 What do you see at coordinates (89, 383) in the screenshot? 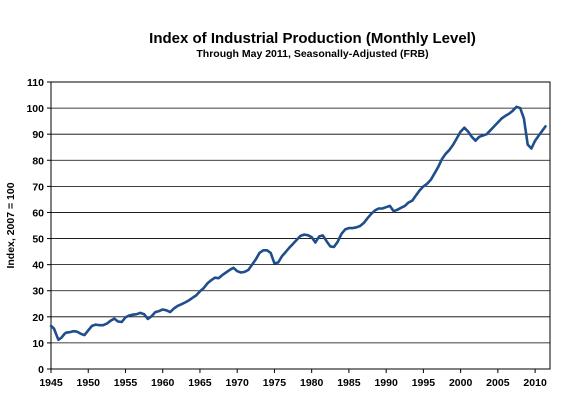
I see `x-tick-label-1950: 1950` at bounding box center [89, 383].